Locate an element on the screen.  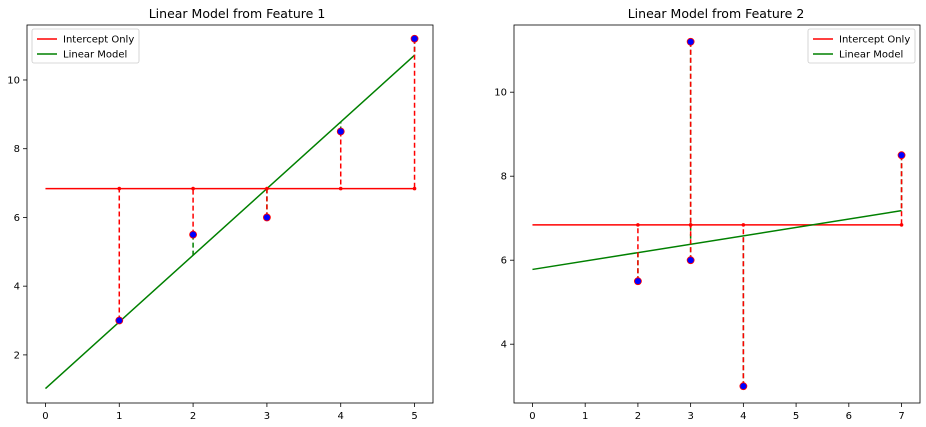
x-tick-label: 7 is located at coordinates (901, 416).